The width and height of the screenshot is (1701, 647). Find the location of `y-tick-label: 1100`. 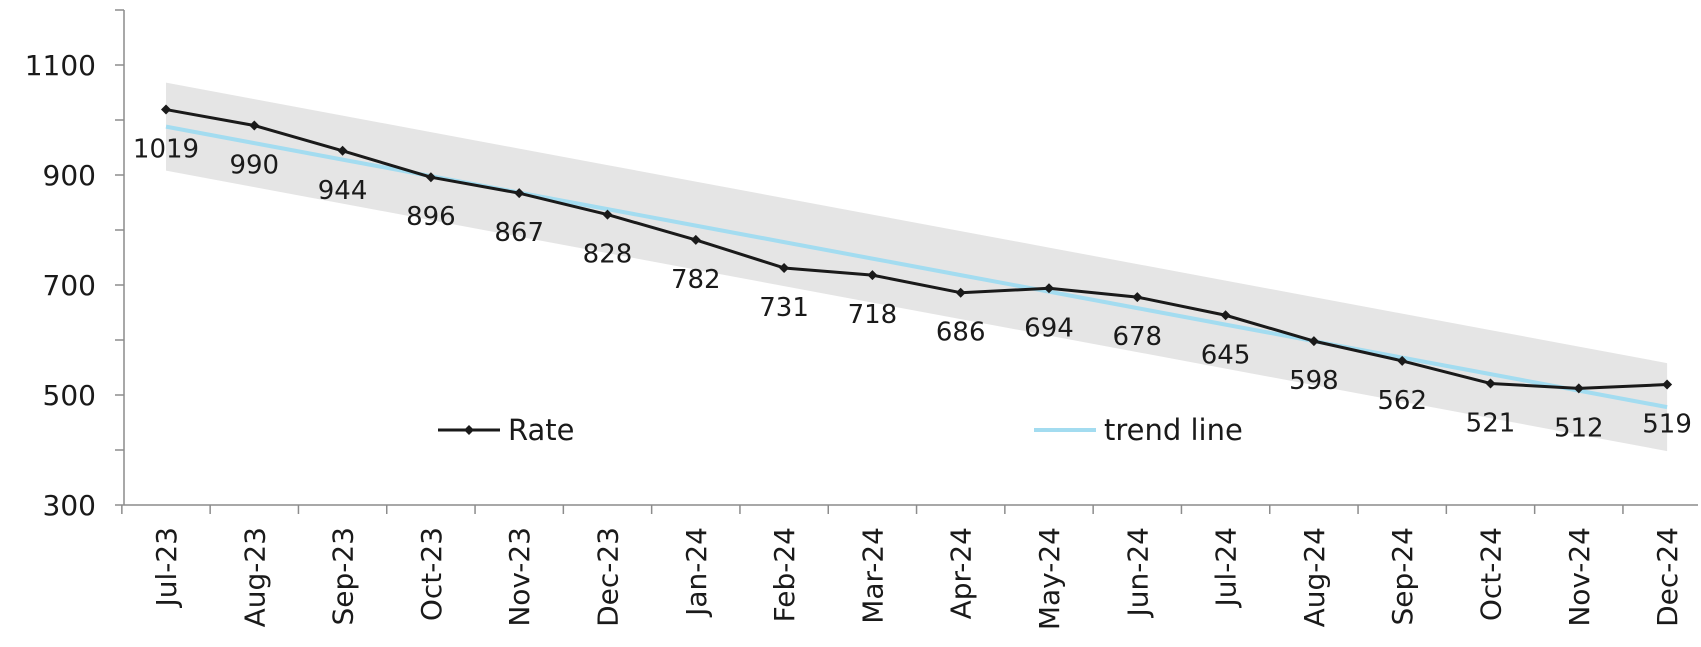

y-tick-label: 1100 is located at coordinates (60, 65).